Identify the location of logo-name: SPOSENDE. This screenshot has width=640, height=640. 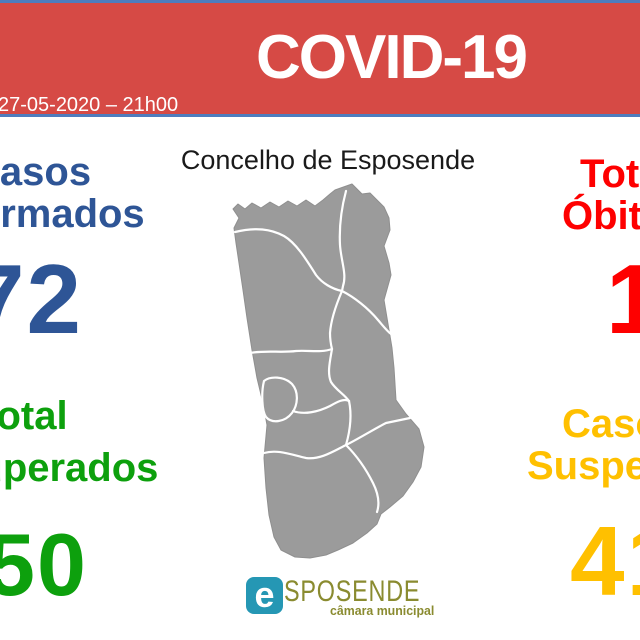
(352, 591).